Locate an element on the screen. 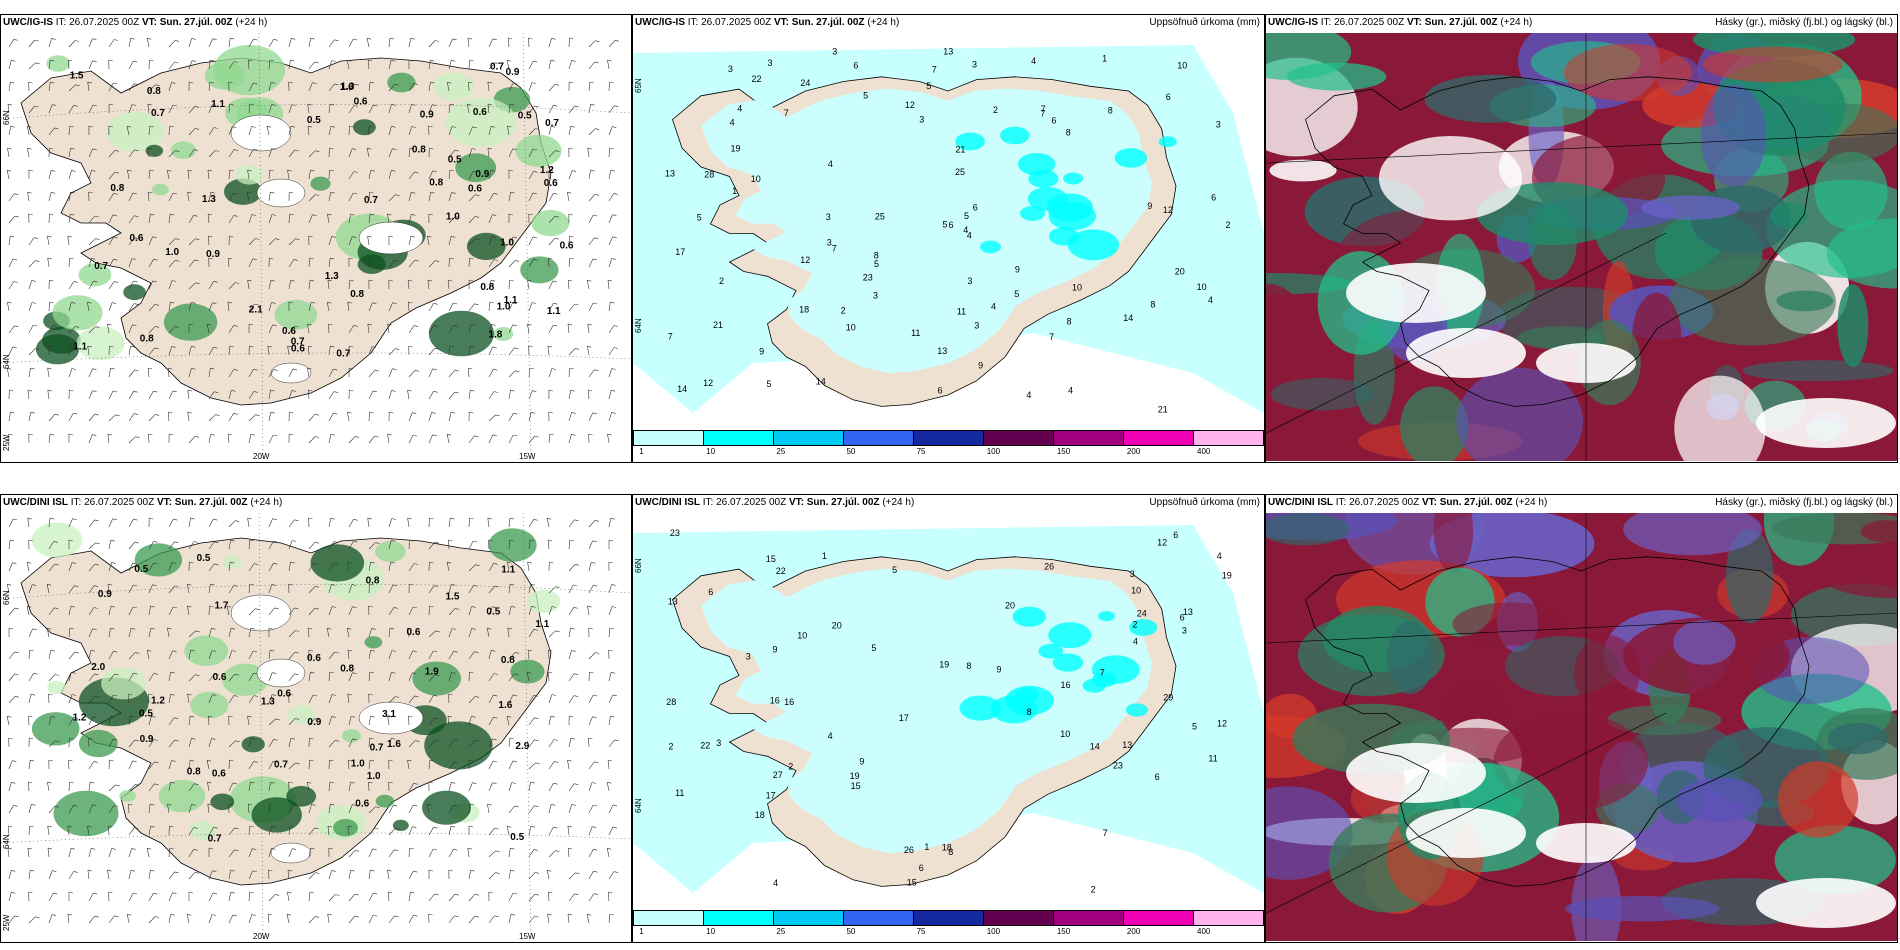  precip-value-label: 0.6 is located at coordinates (480, 112).